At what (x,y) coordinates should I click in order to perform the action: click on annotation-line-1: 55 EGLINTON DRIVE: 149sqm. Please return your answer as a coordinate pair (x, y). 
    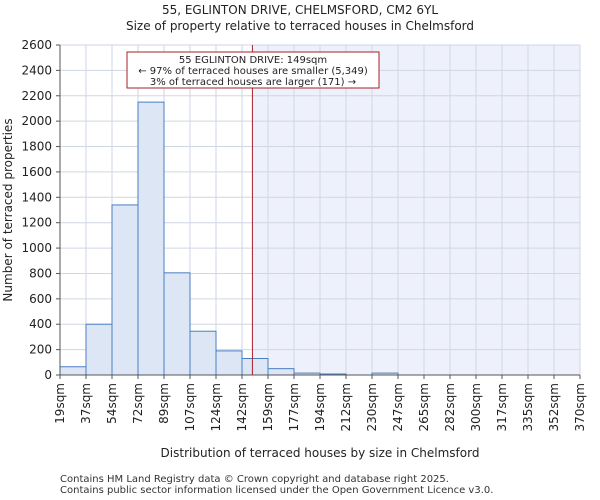
    Looking at the image, I should click on (253, 60).